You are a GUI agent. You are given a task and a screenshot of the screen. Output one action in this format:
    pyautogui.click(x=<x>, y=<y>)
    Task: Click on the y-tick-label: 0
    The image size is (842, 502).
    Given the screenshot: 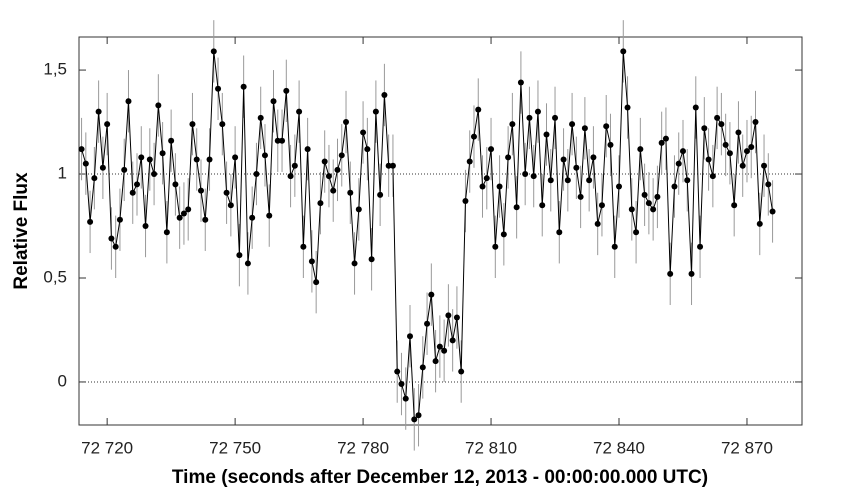 What is the action you would take?
    pyautogui.click(x=62, y=380)
    